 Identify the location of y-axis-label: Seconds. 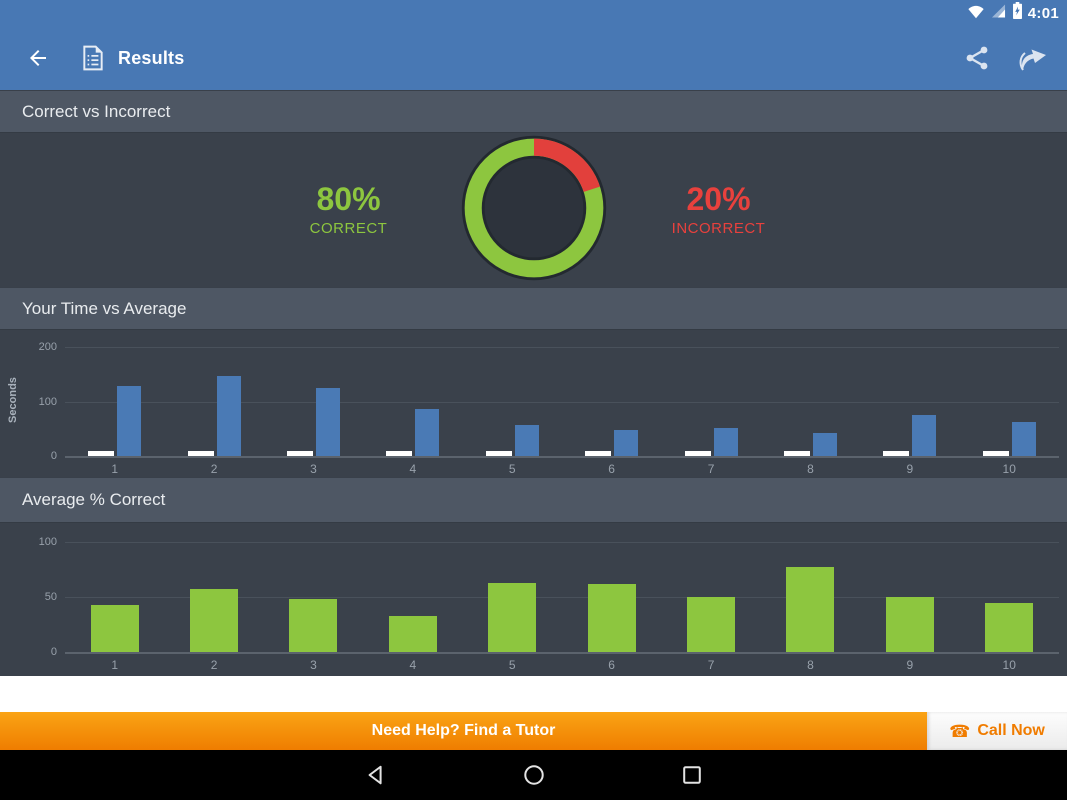
(13, 399).